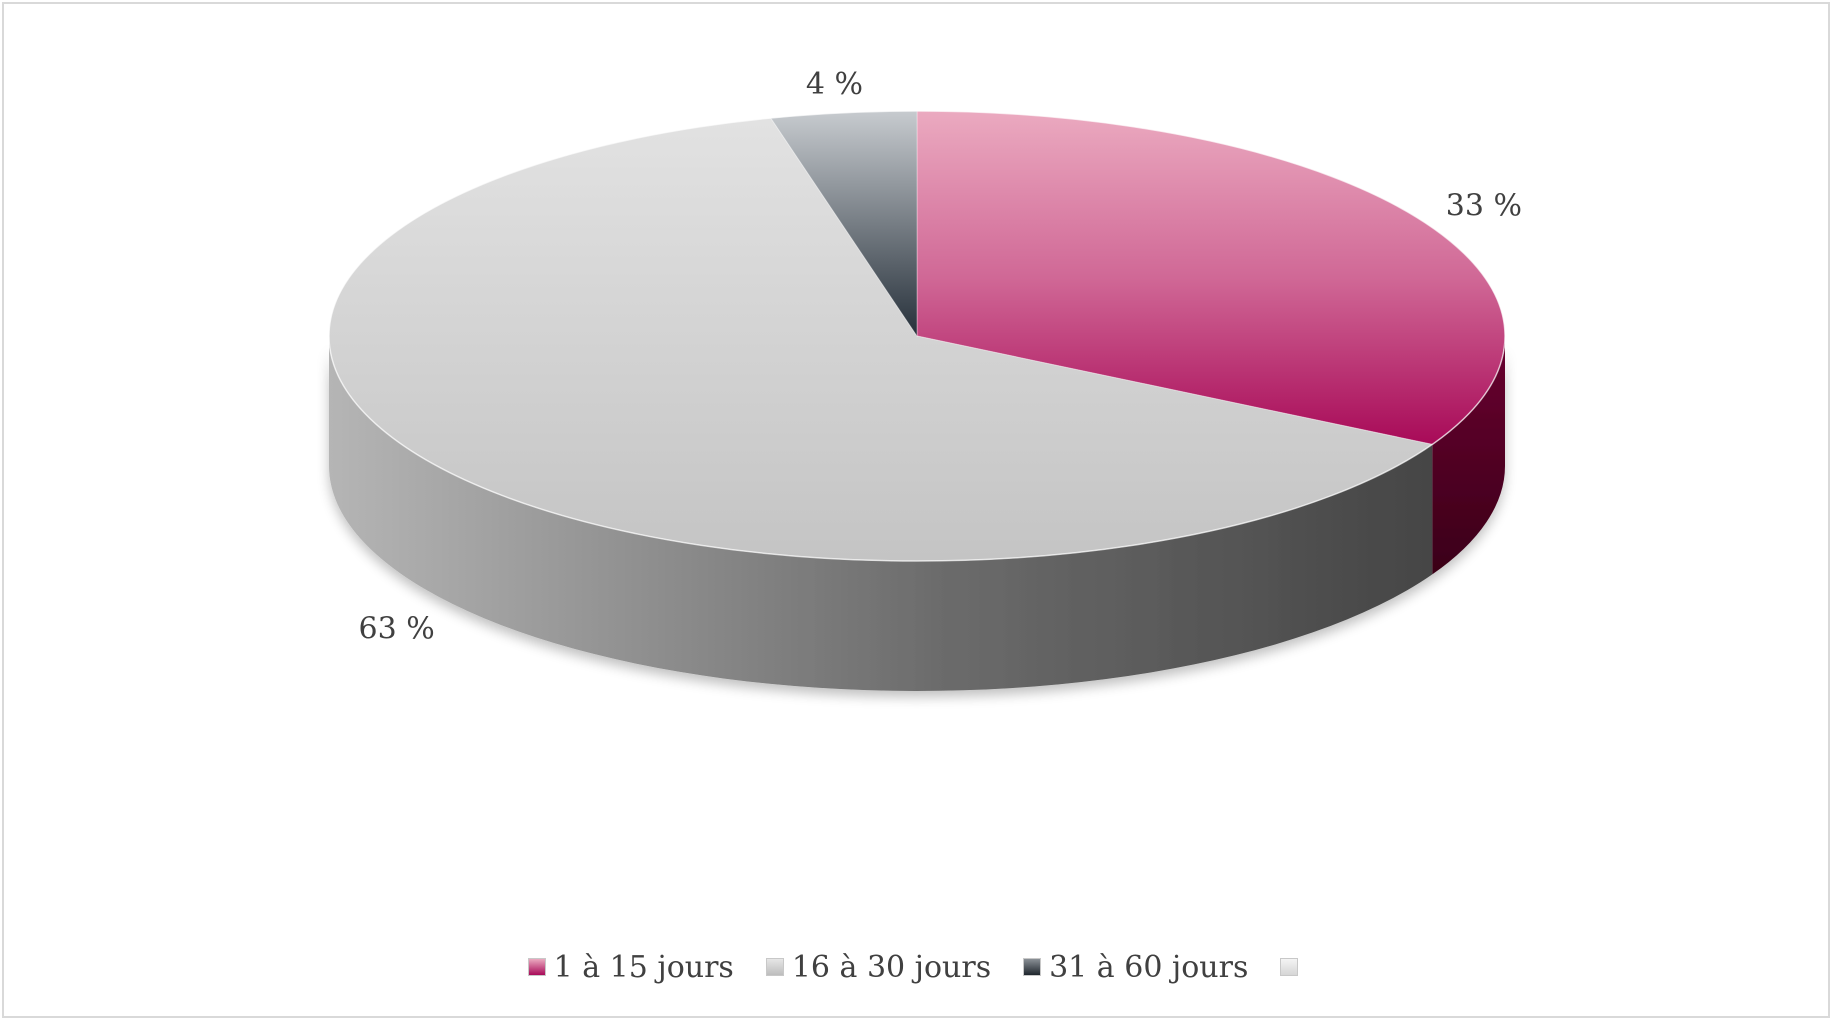 The width and height of the screenshot is (1834, 1022). What do you see at coordinates (834, 84) in the screenshot?
I see `slice-31-60-jours-data-label: 4 %` at bounding box center [834, 84].